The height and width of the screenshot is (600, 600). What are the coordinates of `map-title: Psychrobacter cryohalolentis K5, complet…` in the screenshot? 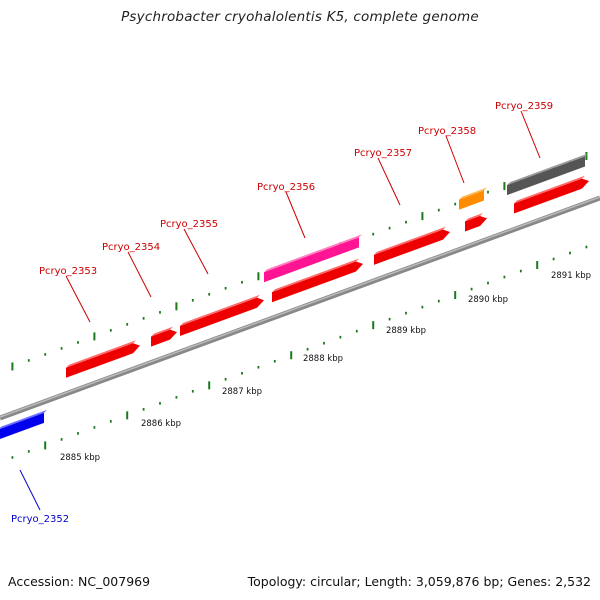 It's located at (300, 17).